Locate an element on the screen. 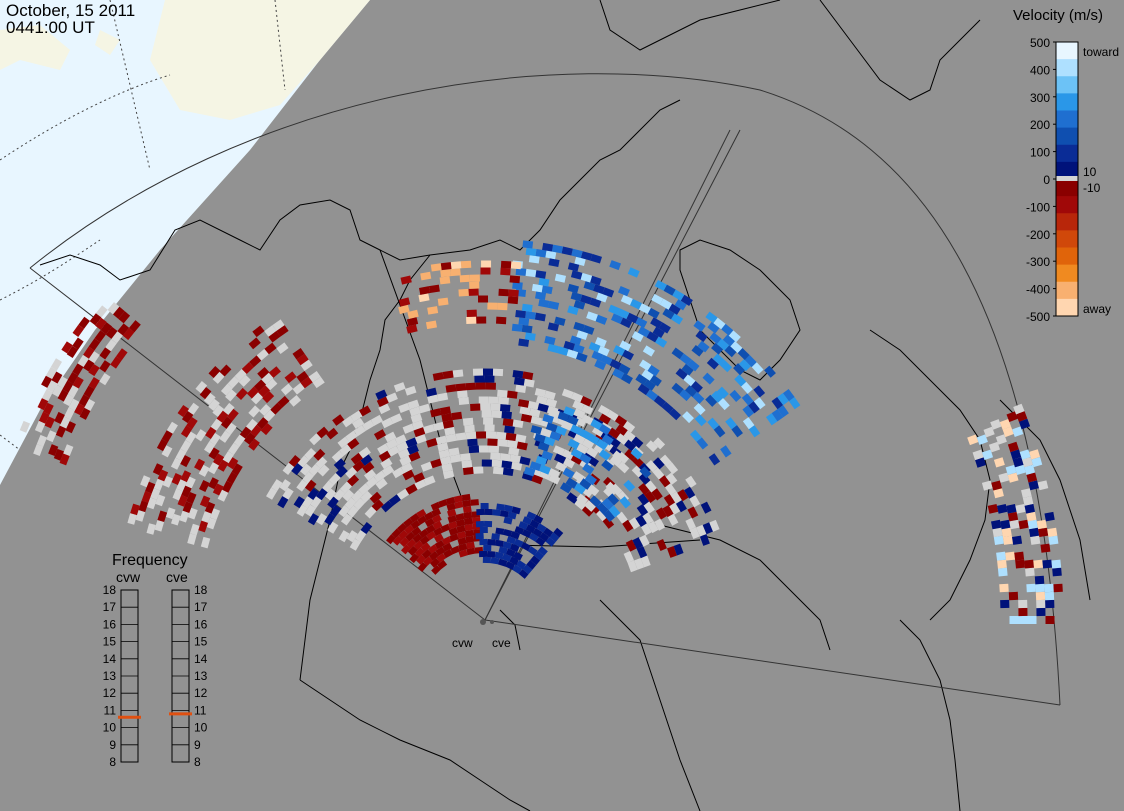 The height and width of the screenshot is (811, 1124). velocity-tick-label: 400 is located at coordinates (1040, 70).